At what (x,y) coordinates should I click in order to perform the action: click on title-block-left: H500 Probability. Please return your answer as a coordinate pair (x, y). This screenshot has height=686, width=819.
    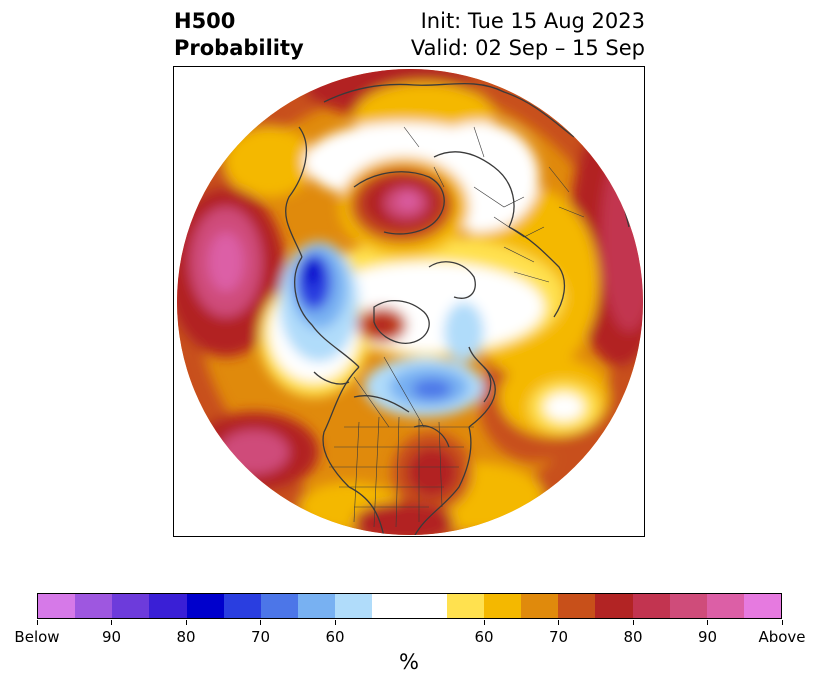
    Looking at the image, I should click on (239, 35).